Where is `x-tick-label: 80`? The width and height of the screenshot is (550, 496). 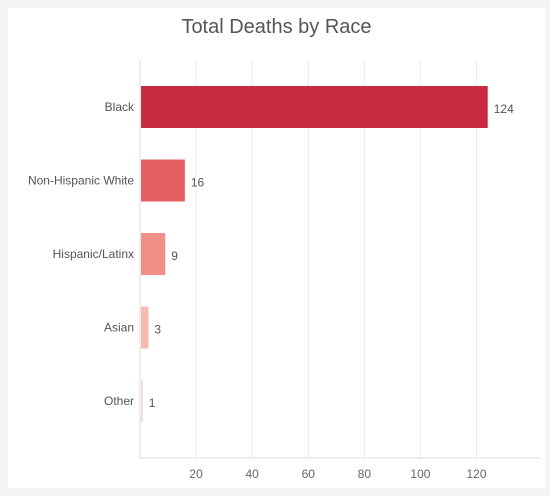
x-tick-label: 80 is located at coordinates (365, 474).